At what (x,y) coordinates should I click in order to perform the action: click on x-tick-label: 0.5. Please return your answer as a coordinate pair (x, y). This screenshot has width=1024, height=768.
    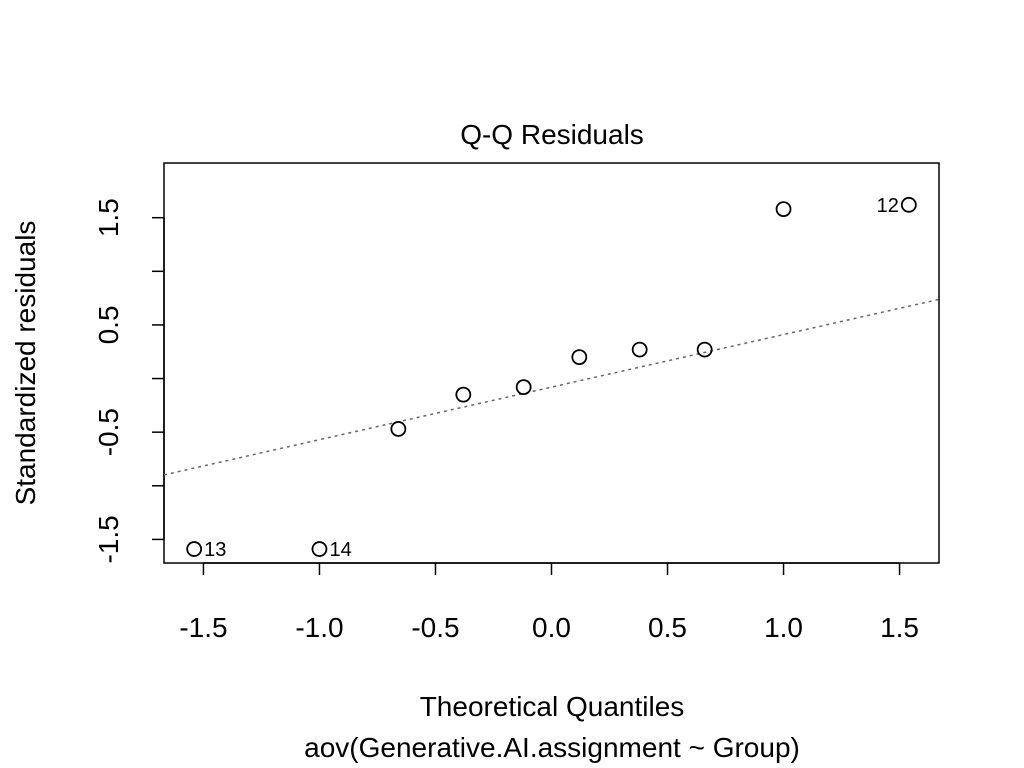
    Looking at the image, I should click on (667, 627).